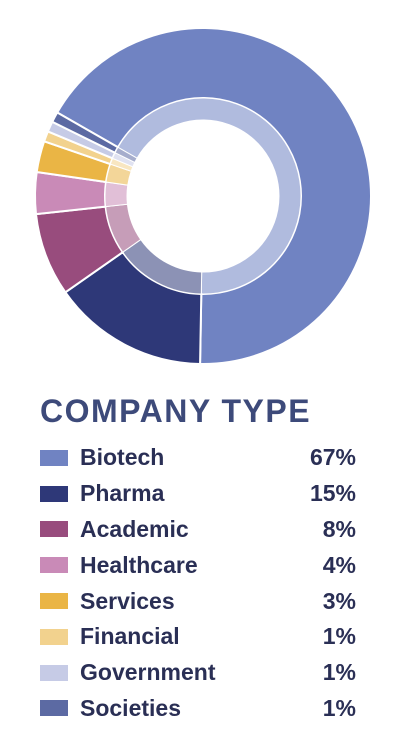  What do you see at coordinates (339, 600) in the screenshot?
I see `legend-value-services: 3%` at bounding box center [339, 600].